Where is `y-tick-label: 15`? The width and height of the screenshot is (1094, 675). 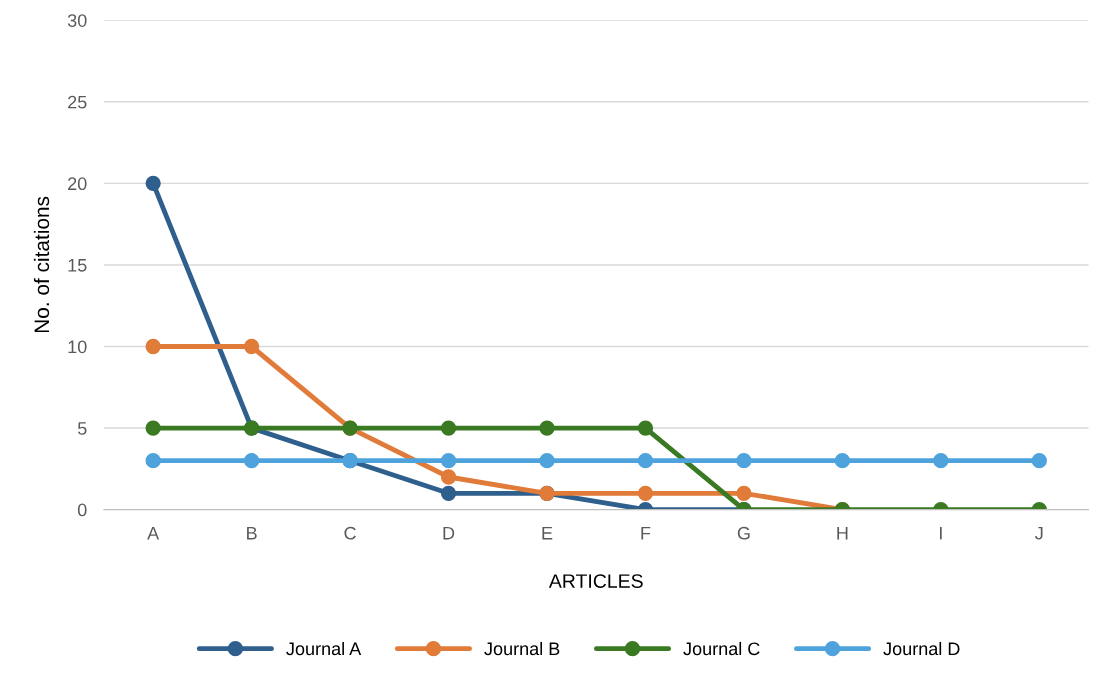
y-tick-label: 15 is located at coordinates (77, 265).